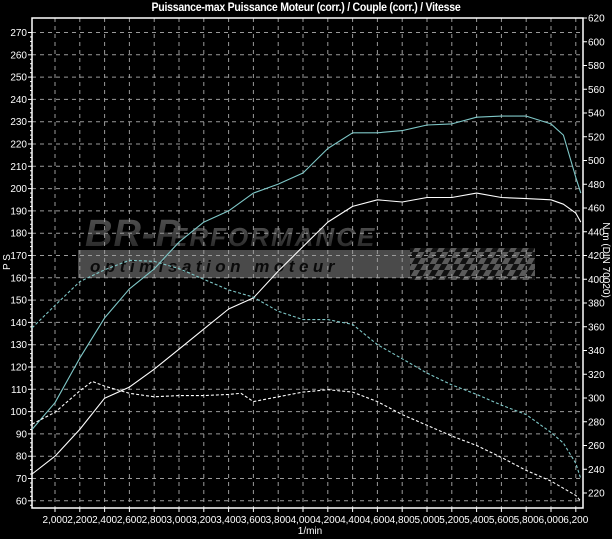 The image size is (612, 539). Describe the element at coordinates (154, 520) in the screenshot. I see `x-tick-label: 2,800` at that location.